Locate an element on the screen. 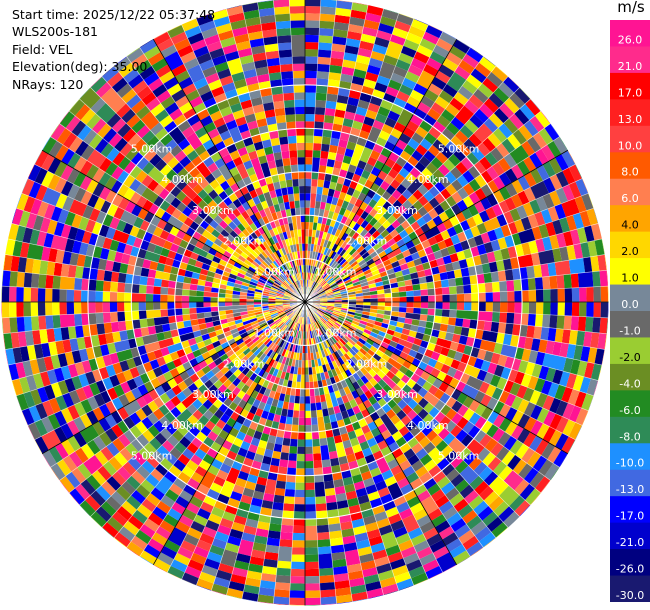 The height and width of the screenshot is (610, 650). colorbar-tick-label: -2.0 is located at coordinates (629, 357).